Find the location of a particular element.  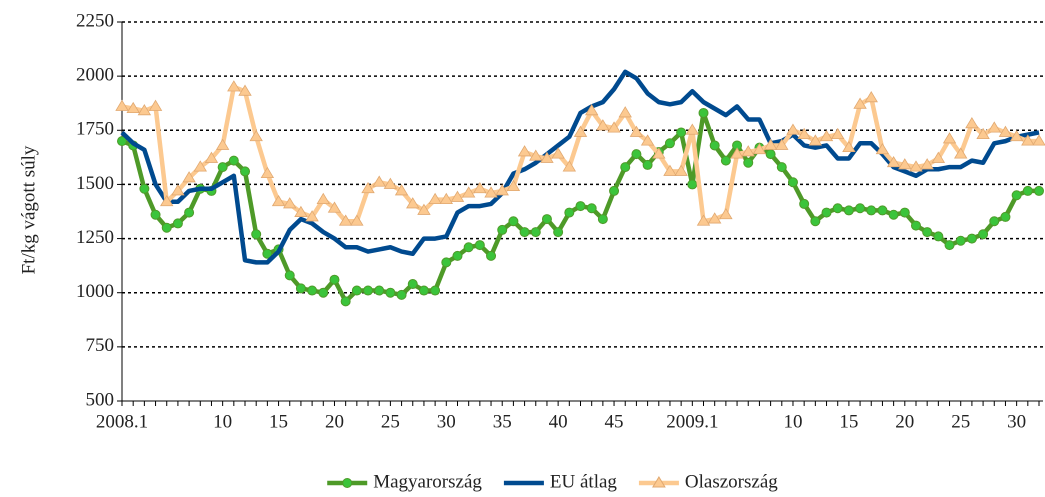

y-tick-label: 1250 is located at coordinates (95, 237).